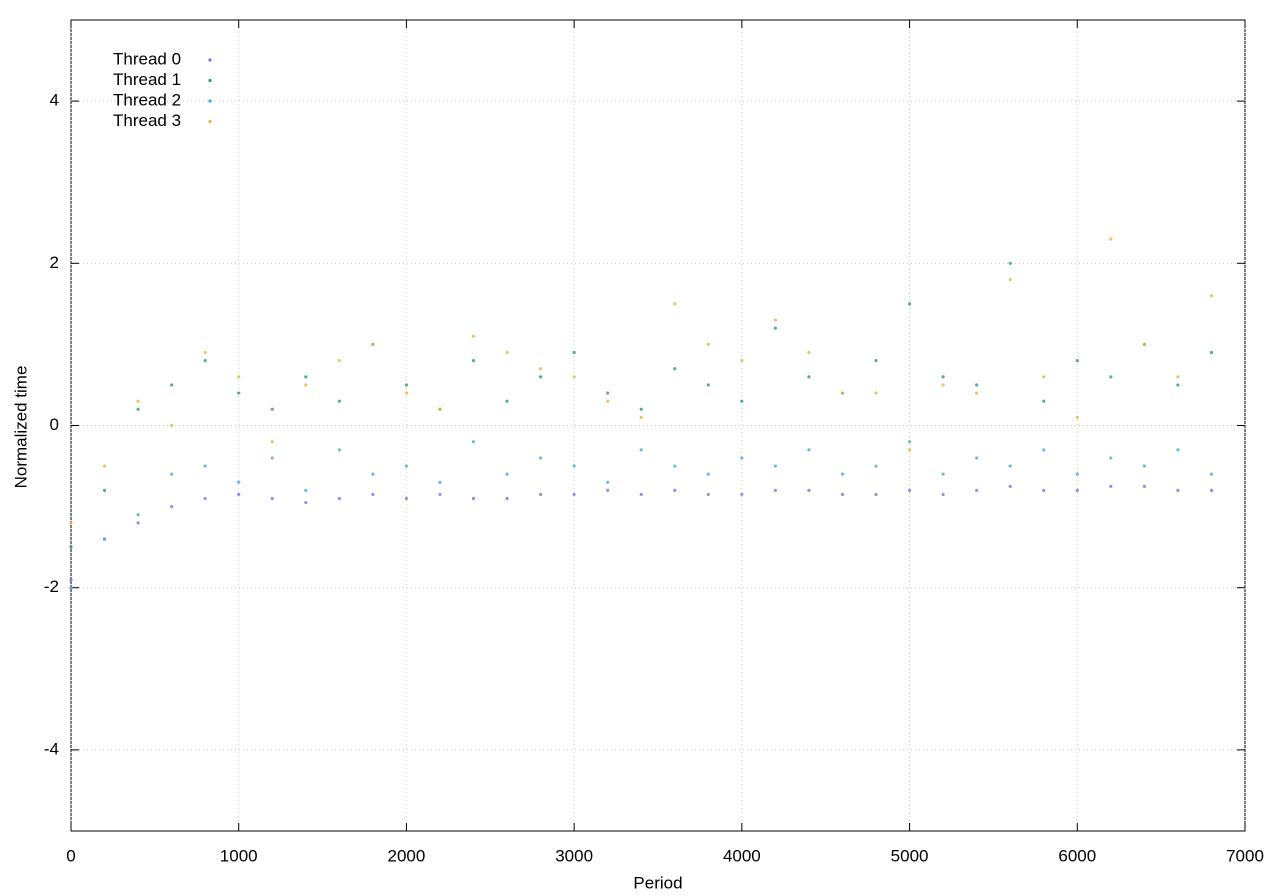 The width and height of the screenshot is (1280, 896). I want to click on x-axis-label: Period, so click(657, 882).